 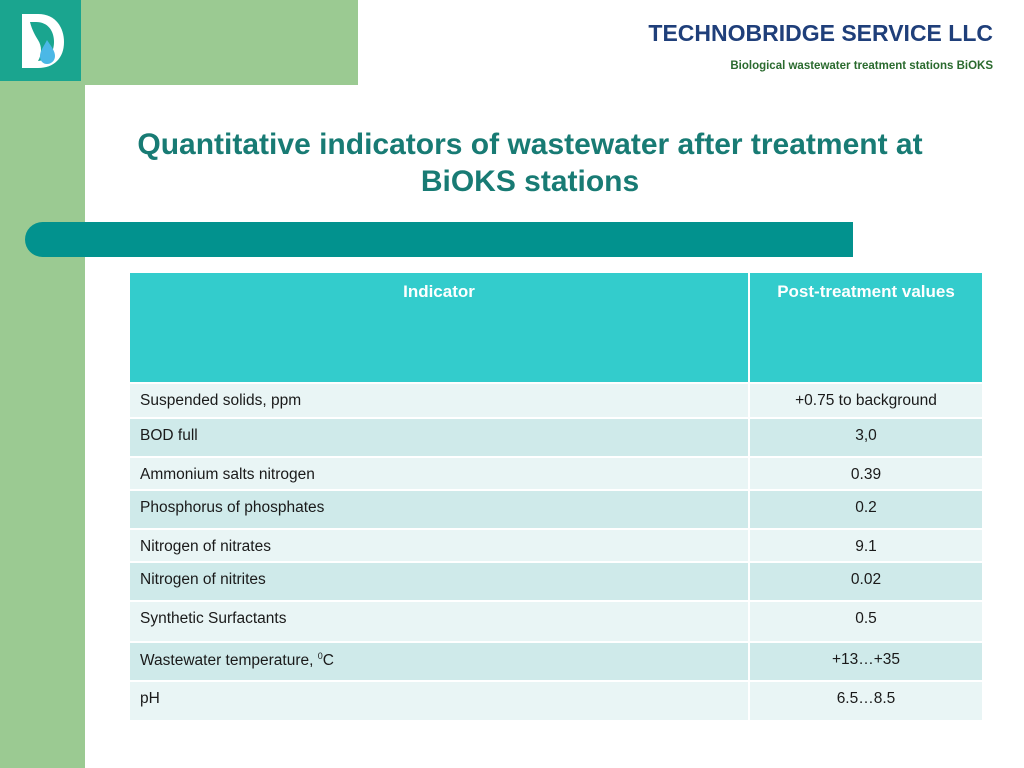 What do you see at coordinates (866, 701) in the screenshot?
I see `value-cell: 6.5…8.5` at bounding box center [866, 701].